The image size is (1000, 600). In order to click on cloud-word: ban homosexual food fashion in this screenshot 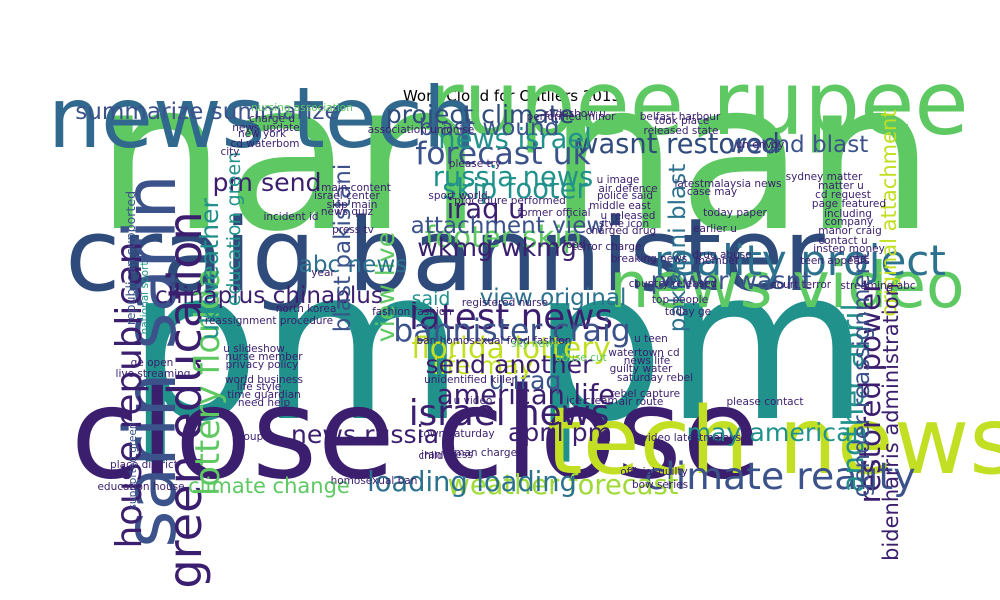, I will do `click(494, 341)`.